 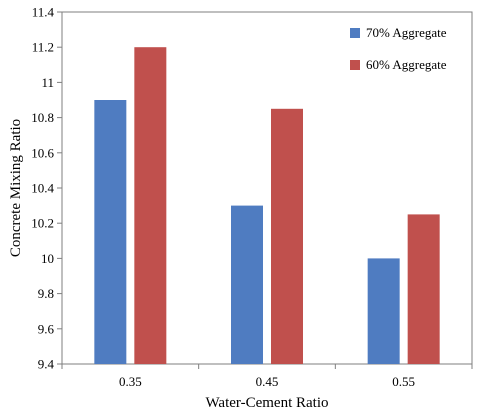 What do you see at coordinates (247, 284) in the screenshot?
I see `bar-70pct-0.45` at bounding box center [247, 284].